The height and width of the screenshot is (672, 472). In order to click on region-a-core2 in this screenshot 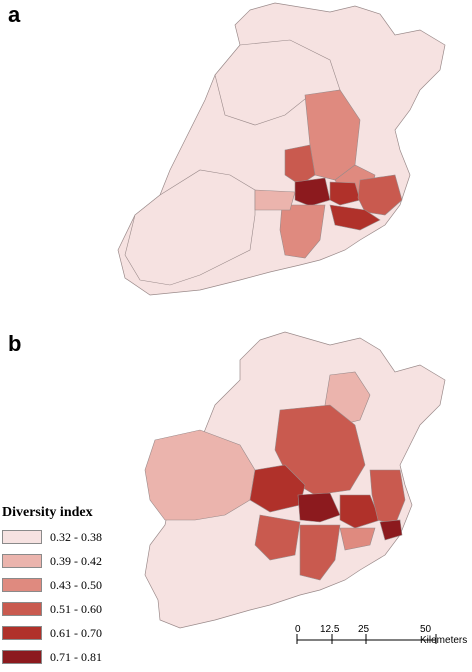, I will do `click(345, 193)`.